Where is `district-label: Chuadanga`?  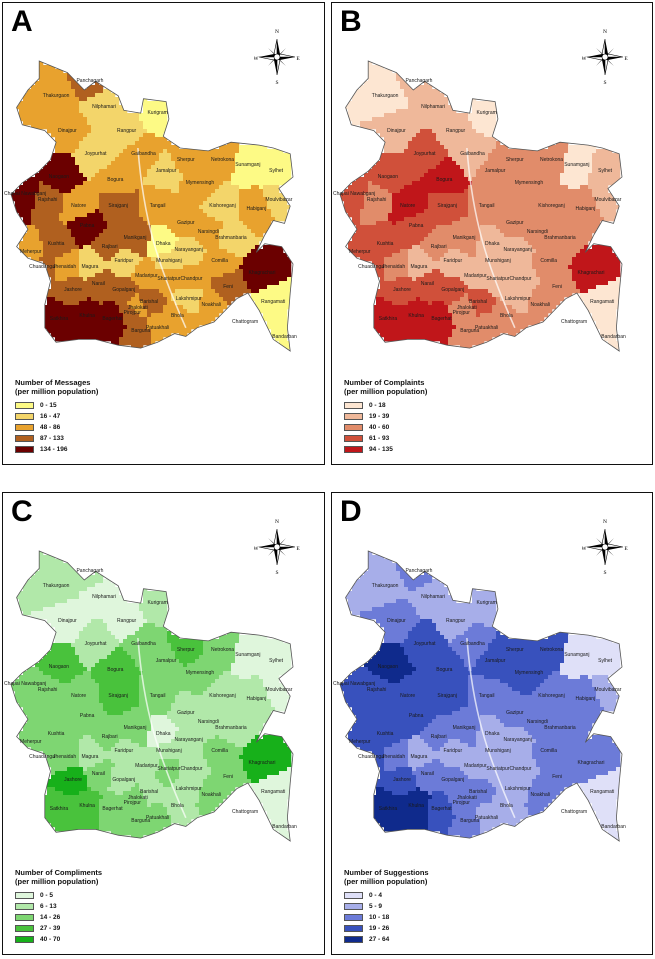 district-label: Chuadanga is located at coordinates (371, 266).